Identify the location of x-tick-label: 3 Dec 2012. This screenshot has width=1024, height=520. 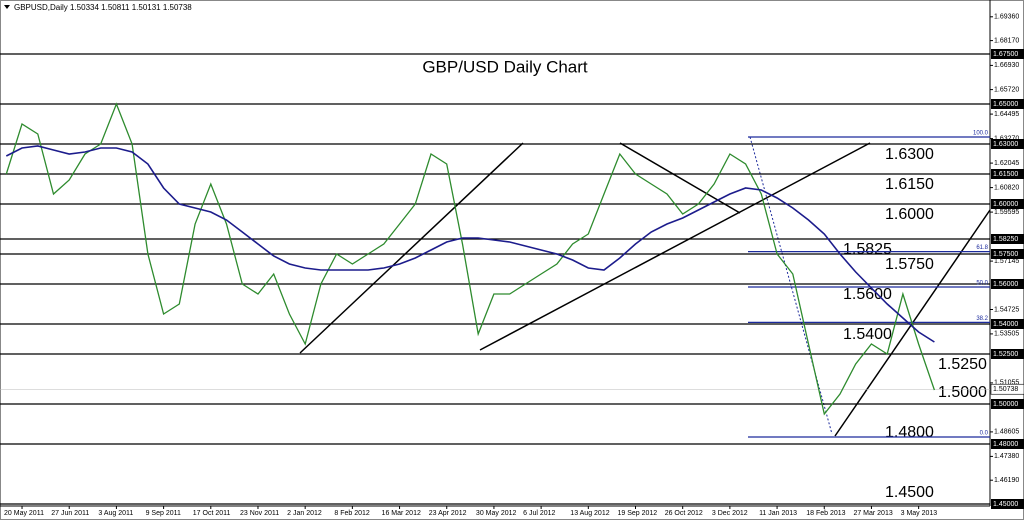
(730, 513).